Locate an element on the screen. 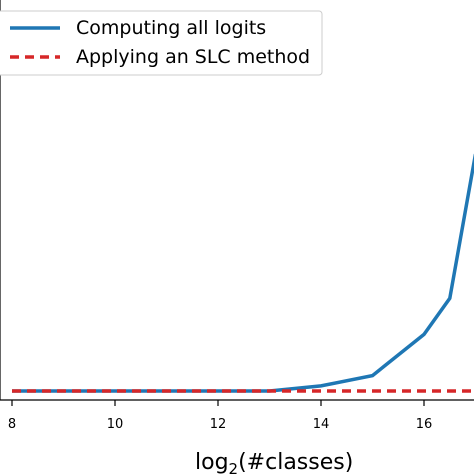 This screenshot has height=474, width=474. x-tick-label: 8 is located at coordinates (12, 424).